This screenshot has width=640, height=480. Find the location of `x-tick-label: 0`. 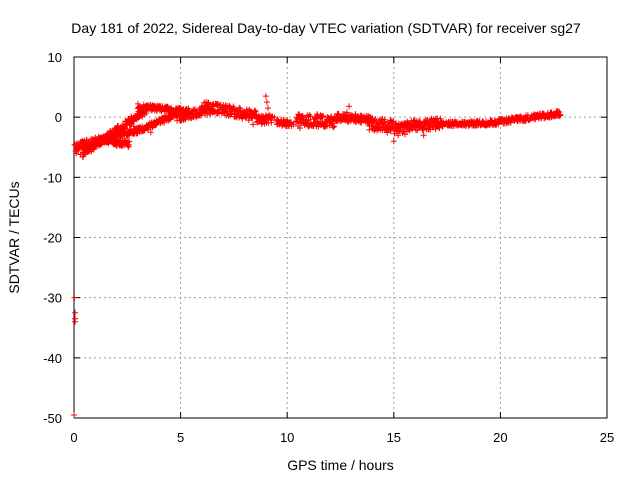

x-tick-label: 0 is located at coordinates (73, 437).